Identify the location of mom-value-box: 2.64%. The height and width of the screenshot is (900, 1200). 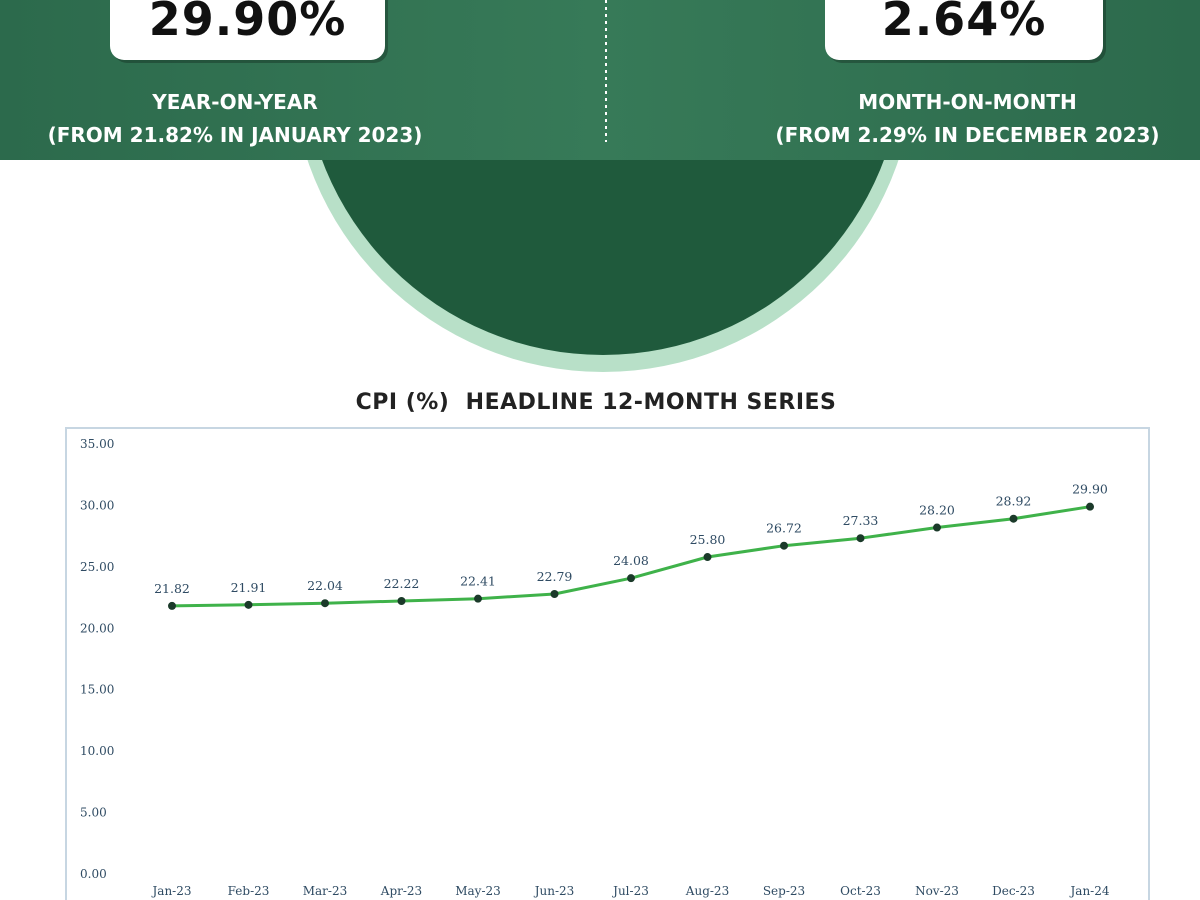
(964, 30).